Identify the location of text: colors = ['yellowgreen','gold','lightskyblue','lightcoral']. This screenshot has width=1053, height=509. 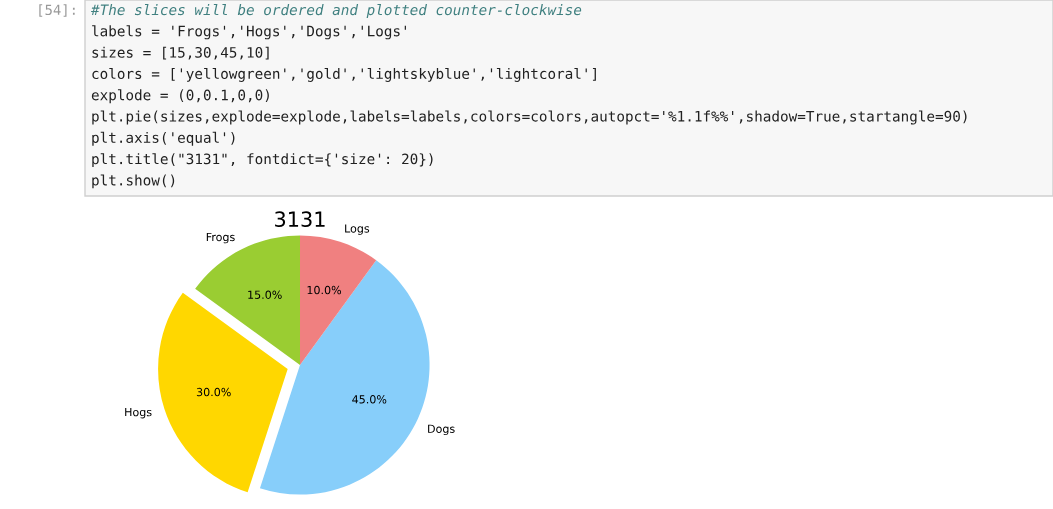
(344, 74).